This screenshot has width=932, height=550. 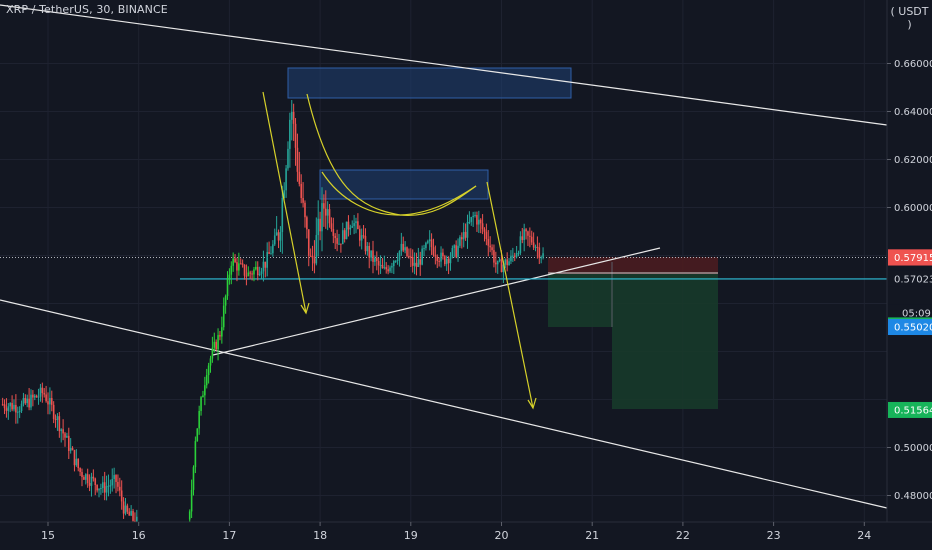 I want to click on price-level-label: 0.55020, so click(x=913, y=328).